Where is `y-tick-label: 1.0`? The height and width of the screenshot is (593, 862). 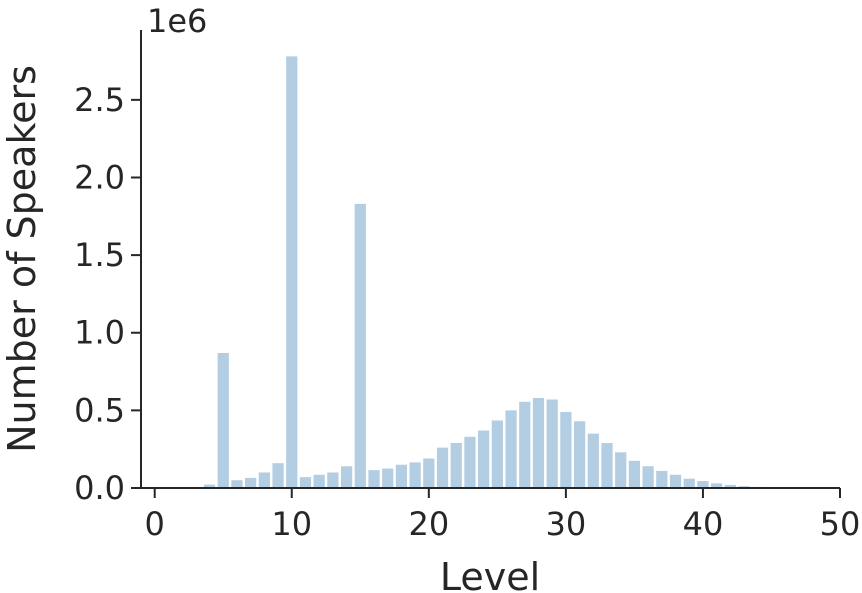
y-tick-label: 1.0 is located at coordinates (99, 333).